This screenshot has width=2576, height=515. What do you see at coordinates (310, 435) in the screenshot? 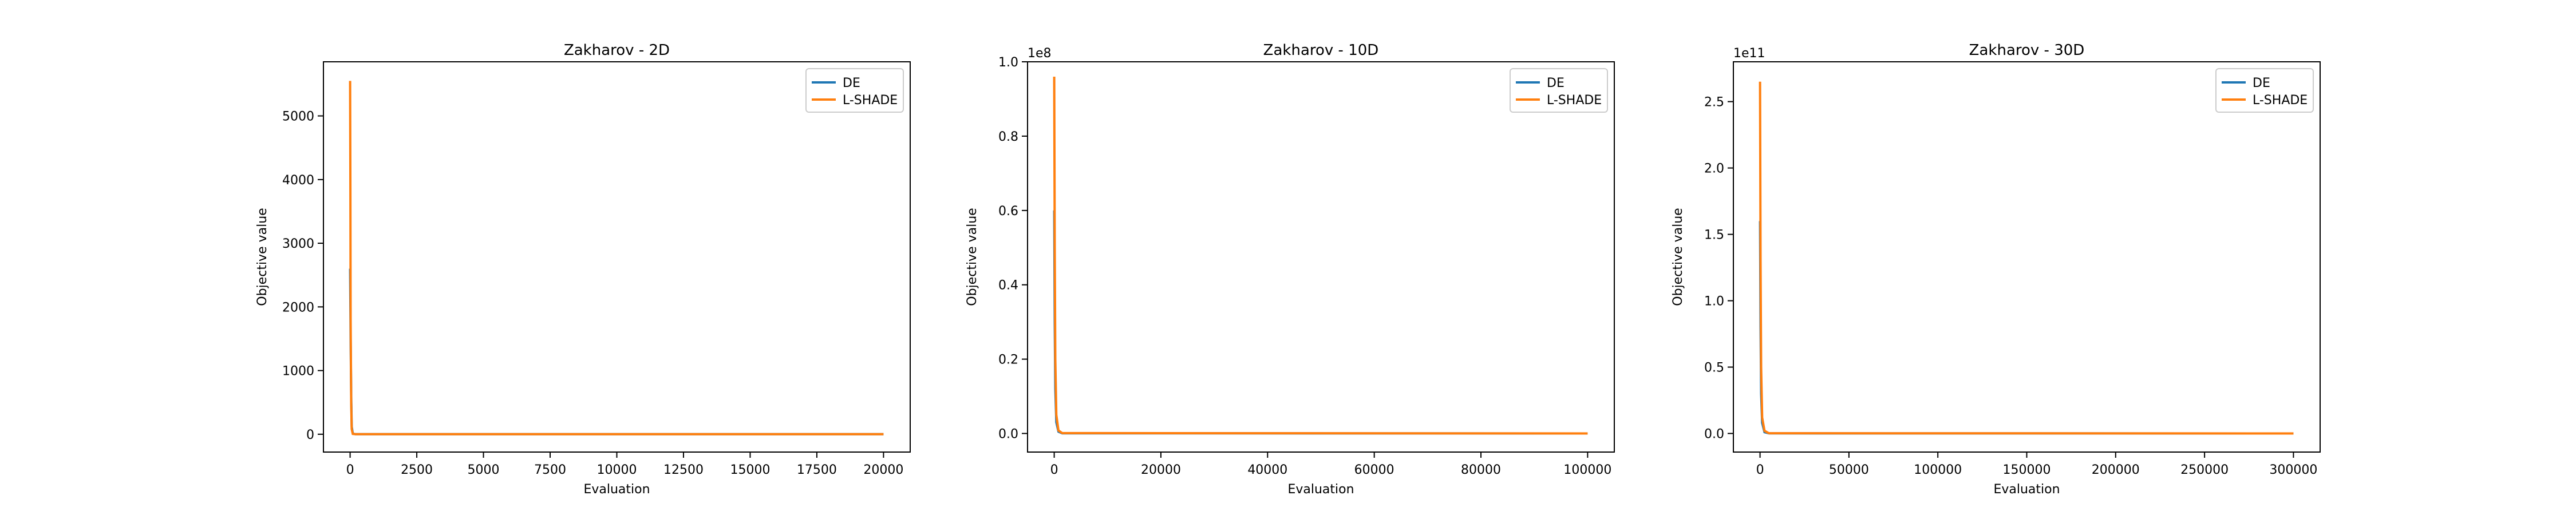
I see `y-tick-label: 0` at bounding box center [310, 435].